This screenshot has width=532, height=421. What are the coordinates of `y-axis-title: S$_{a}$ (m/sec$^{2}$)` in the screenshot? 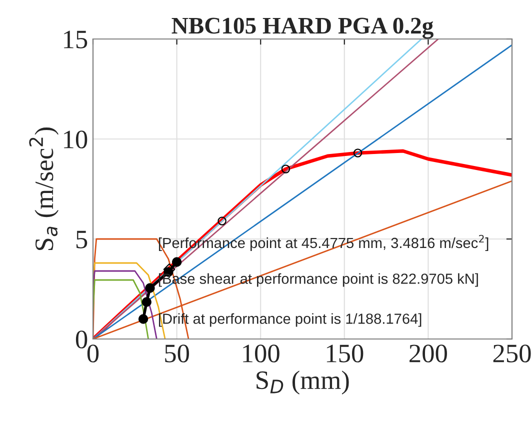 It's located at (44, 189).